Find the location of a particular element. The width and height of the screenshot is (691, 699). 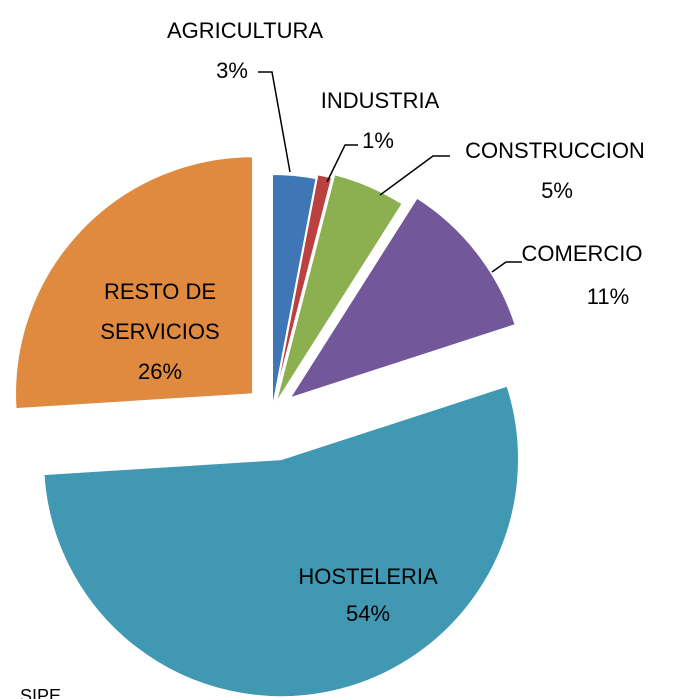

slice-label: AGRICULTURA is located at coordinates (245, 30).